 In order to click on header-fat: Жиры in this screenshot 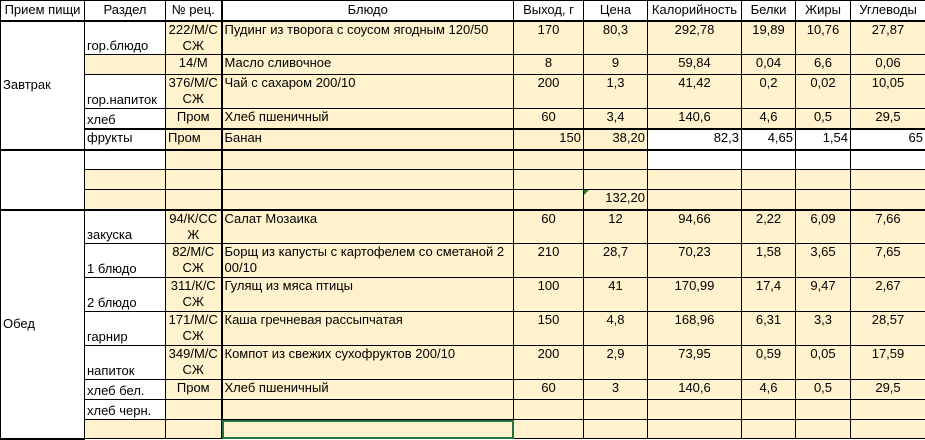, I will do `click(823, 11)`.